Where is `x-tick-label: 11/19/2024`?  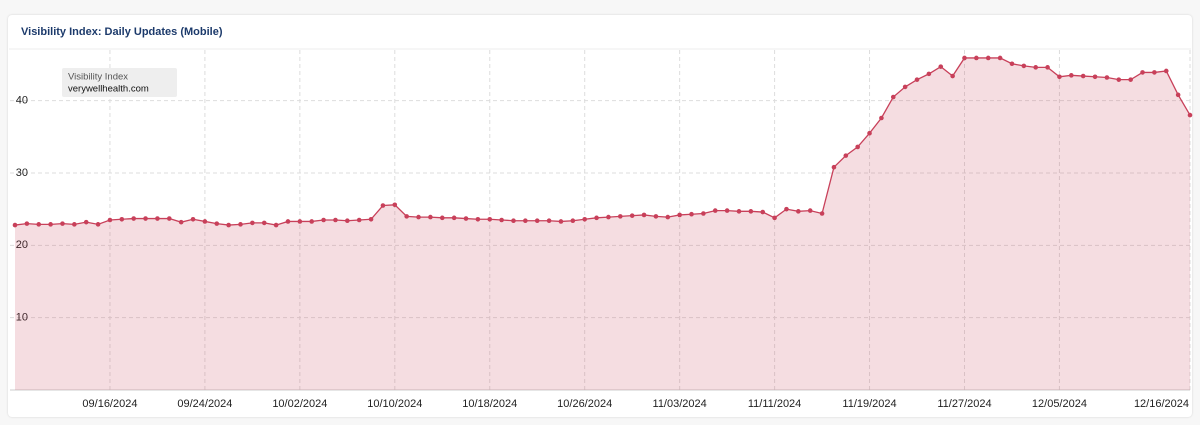 x-tick-label: 11/19/2024 is located at coordinates (869, 404).